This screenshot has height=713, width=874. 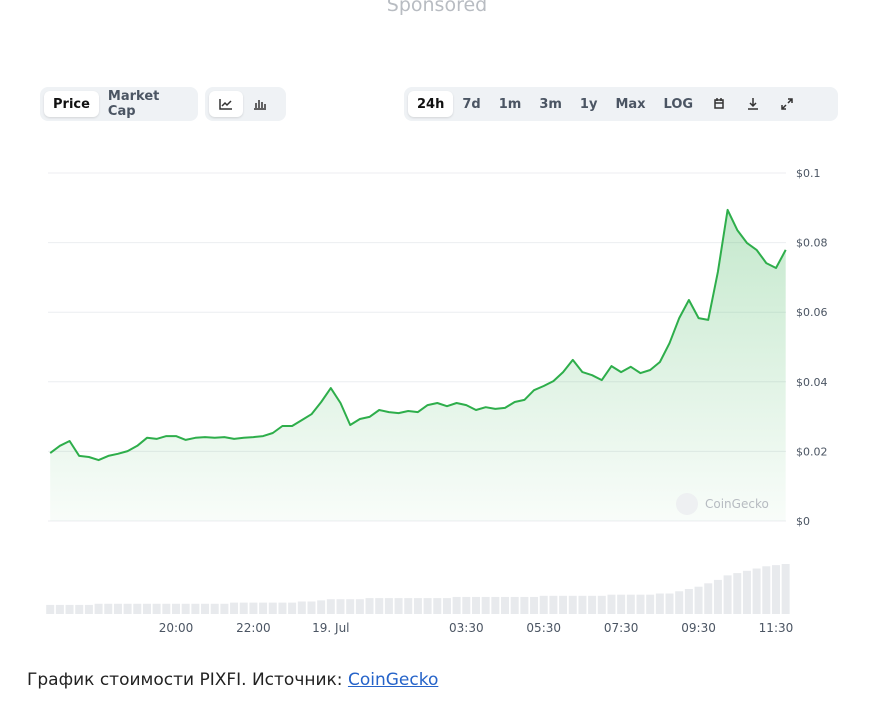 I want to click on range-button: LOG, so click(x=678, y=104).